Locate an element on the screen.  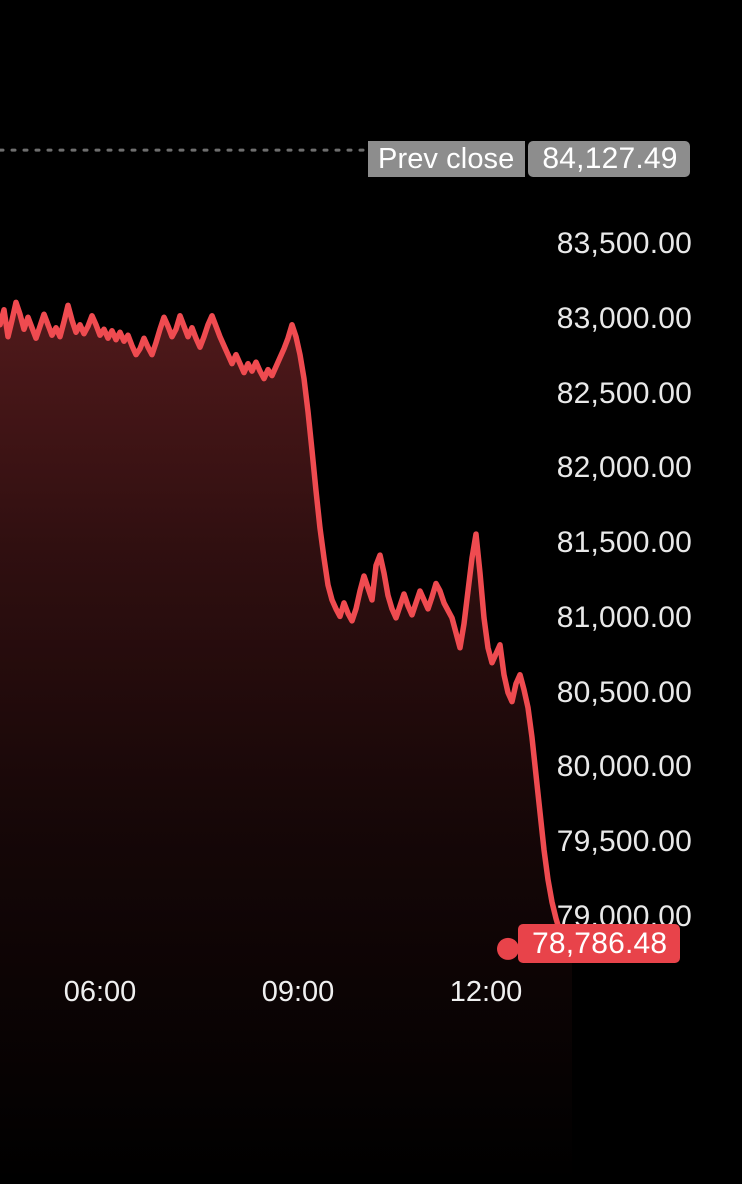
x-axis-tick: 06:00 is located at coordinates (100, 992).